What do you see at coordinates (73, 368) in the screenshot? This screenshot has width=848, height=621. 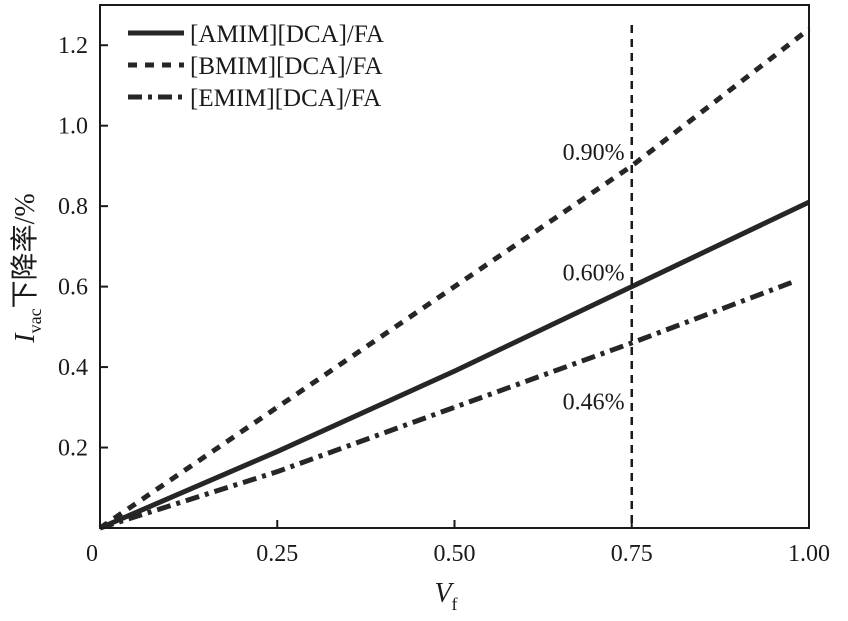 I see `y-tick-label: 0.4` at bounding box center [73, 368].